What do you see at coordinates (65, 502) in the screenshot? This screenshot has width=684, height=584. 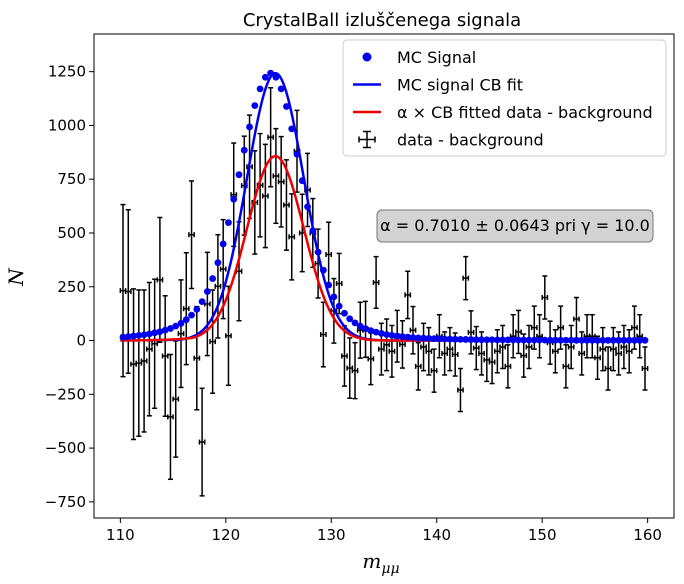 I see `y-tick-label: −750` at bounding box center [65, 502].